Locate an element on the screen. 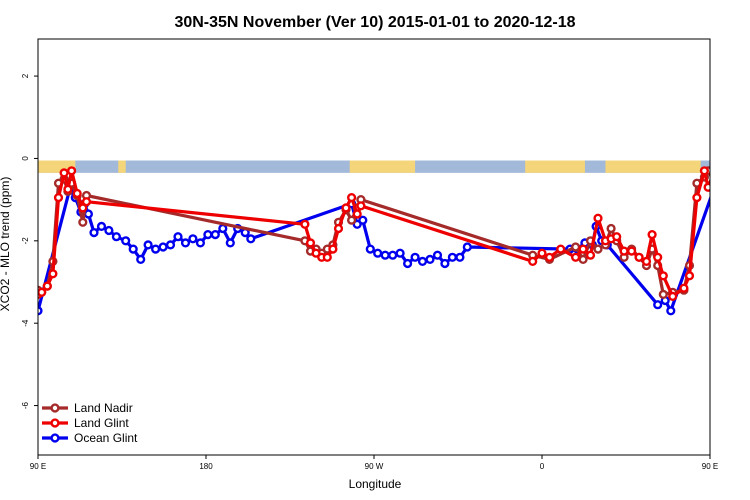 The image size is (750, 500). legend-entry: Land Nadir is located at coordinates (87, 408).